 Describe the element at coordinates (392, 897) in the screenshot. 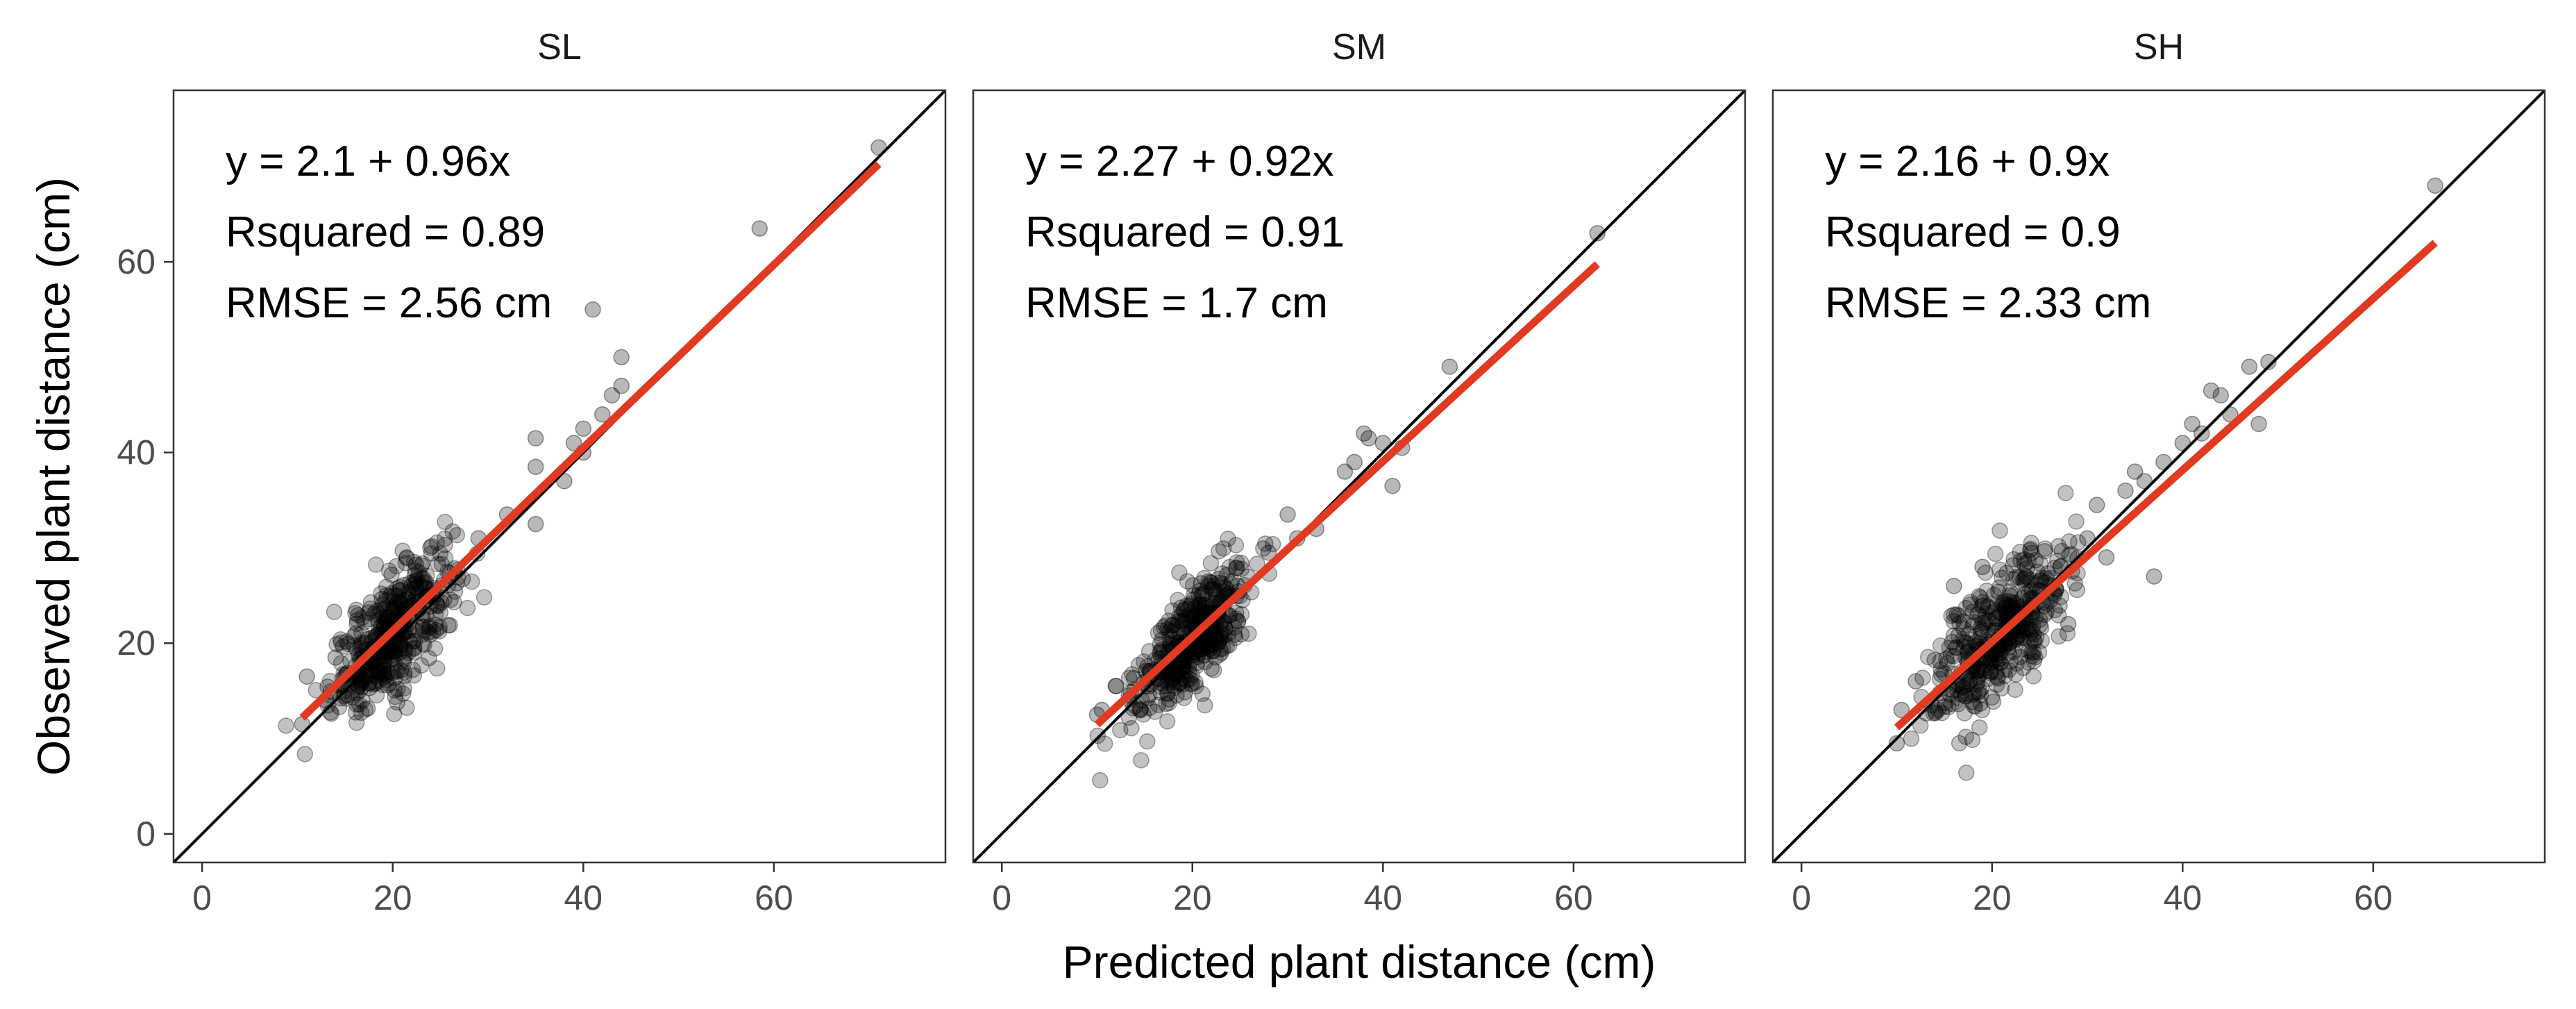

I see `x-tick-label: 20` at that location.